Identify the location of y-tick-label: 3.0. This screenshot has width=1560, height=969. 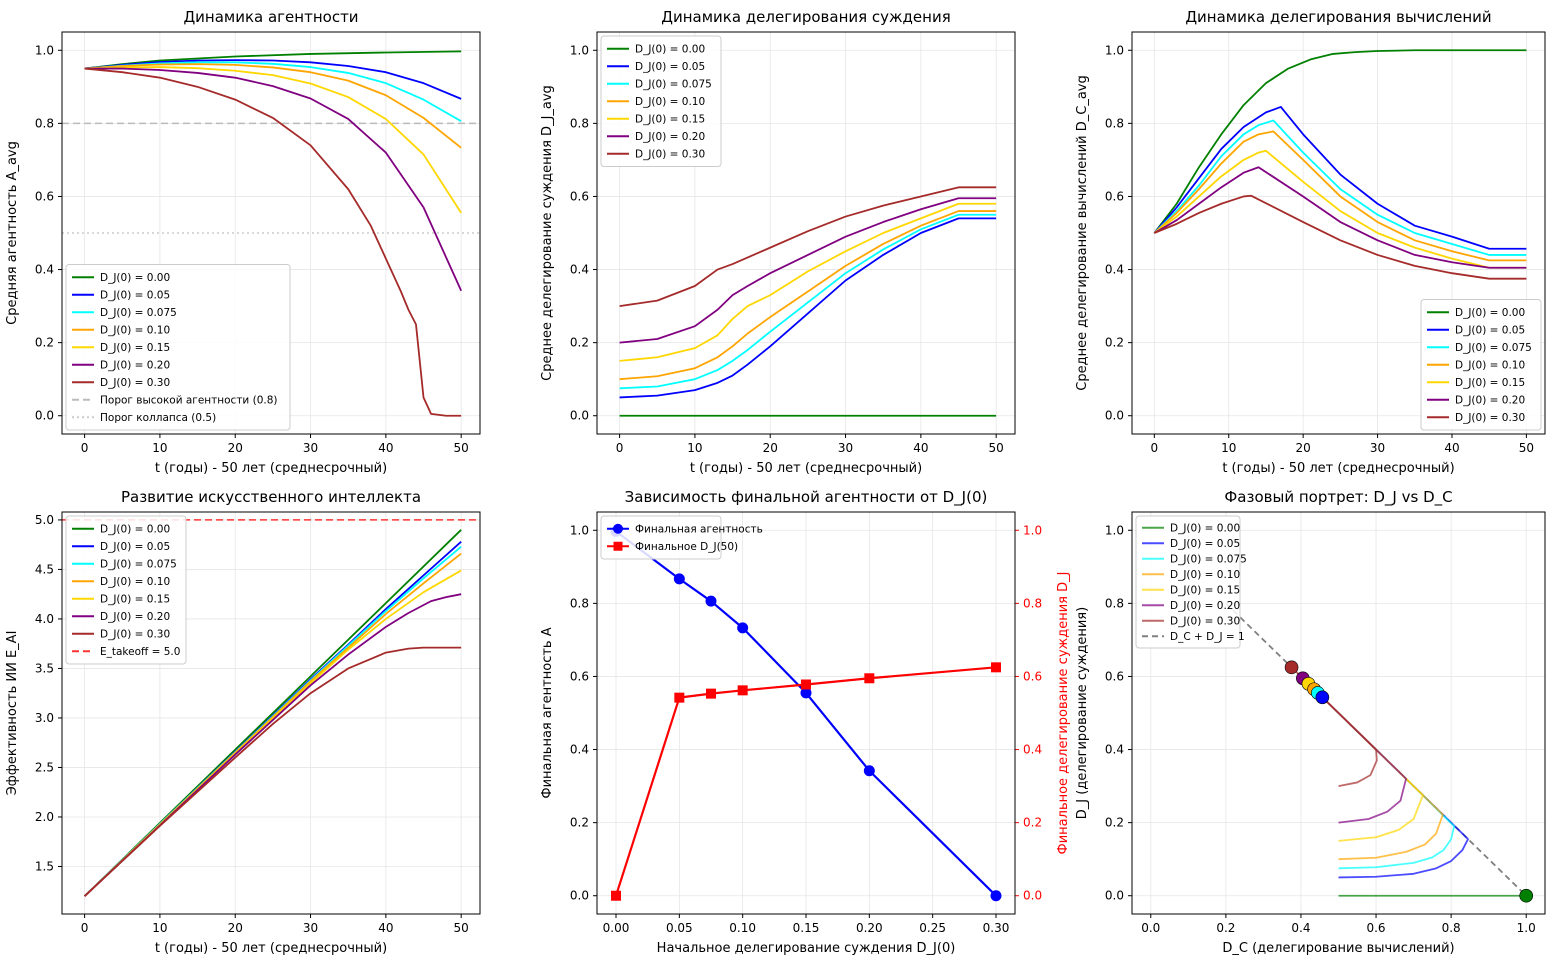
(44, 718).